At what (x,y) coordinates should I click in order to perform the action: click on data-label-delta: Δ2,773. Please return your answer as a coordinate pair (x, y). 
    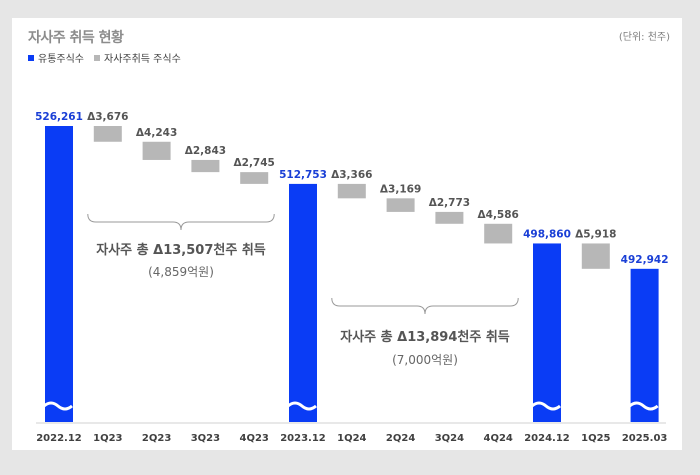
    Looking at the image, I should click on (449, 203).